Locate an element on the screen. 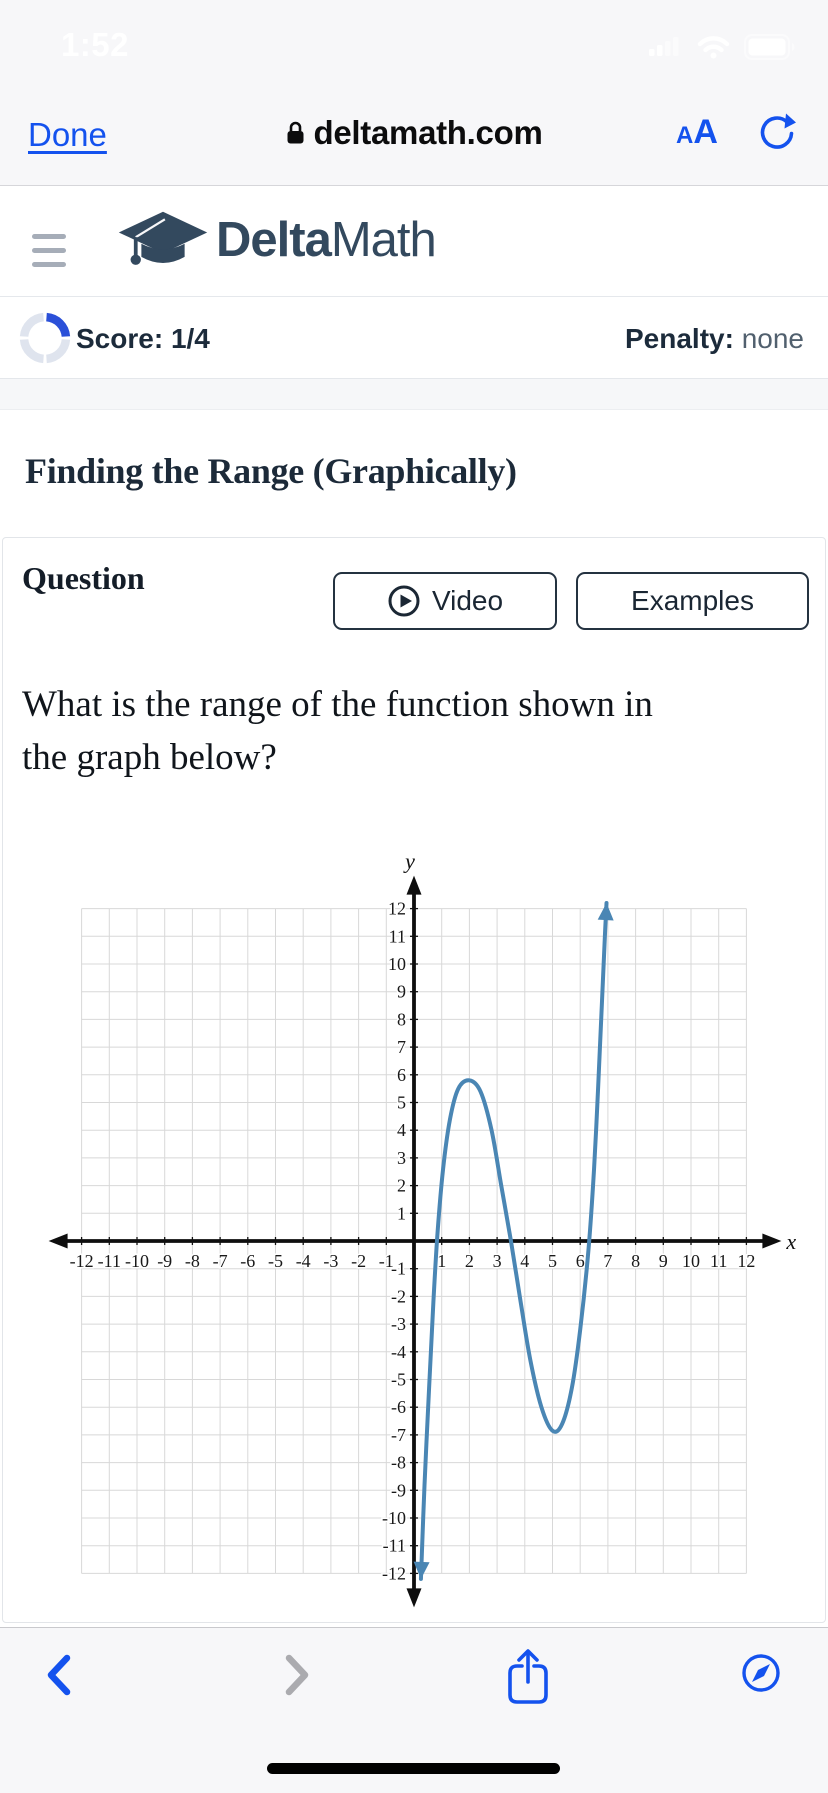 The height and width of the screenshot is (1793, 828). forward-icon is located at coordinates (297, 1675).